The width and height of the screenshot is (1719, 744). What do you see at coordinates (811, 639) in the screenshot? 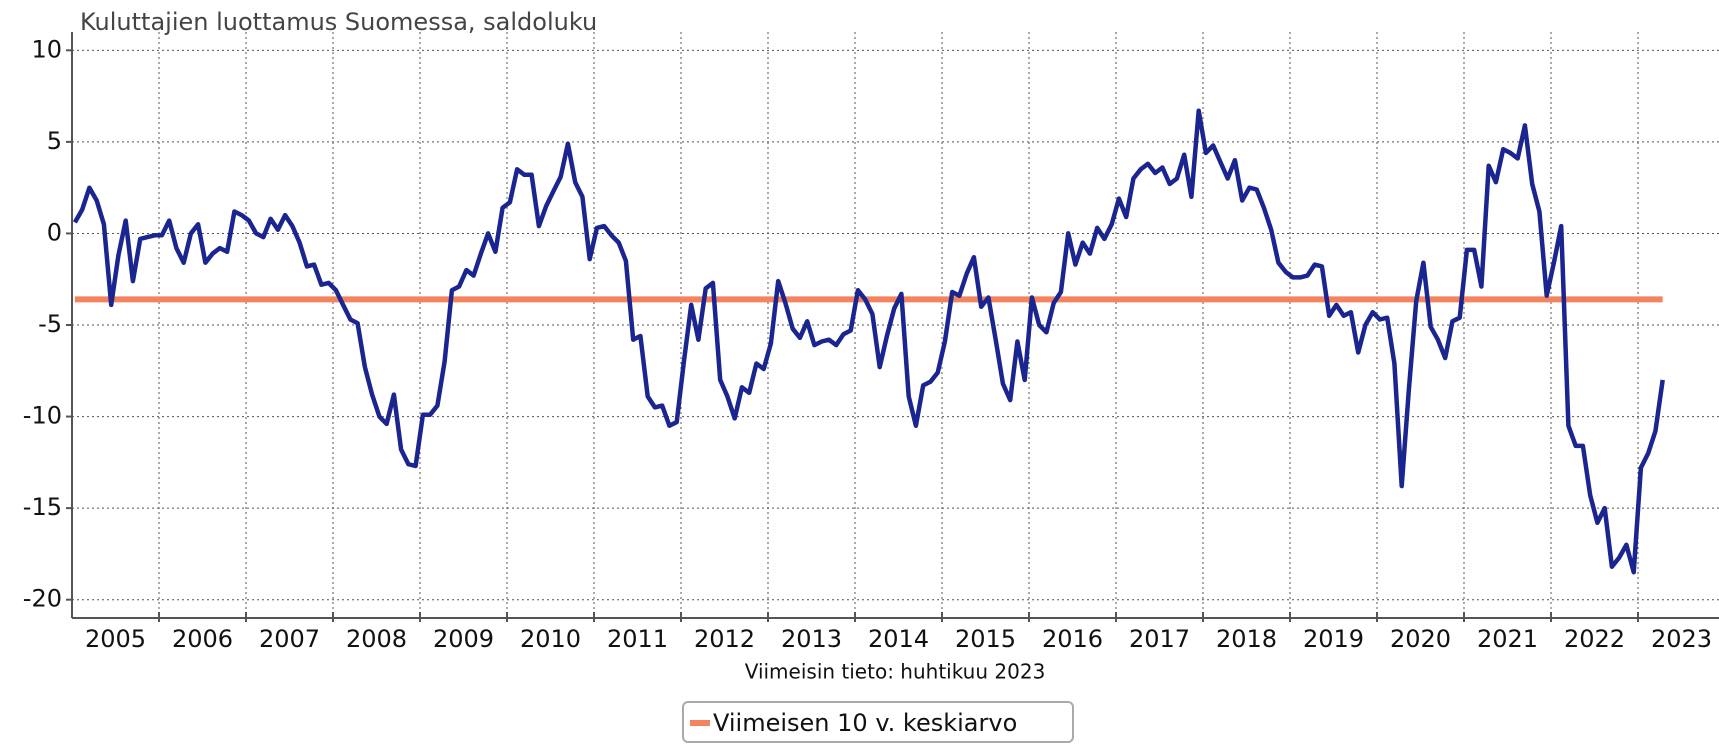
I see `x-tick-label: 2013` at bounding box center [811, 639].